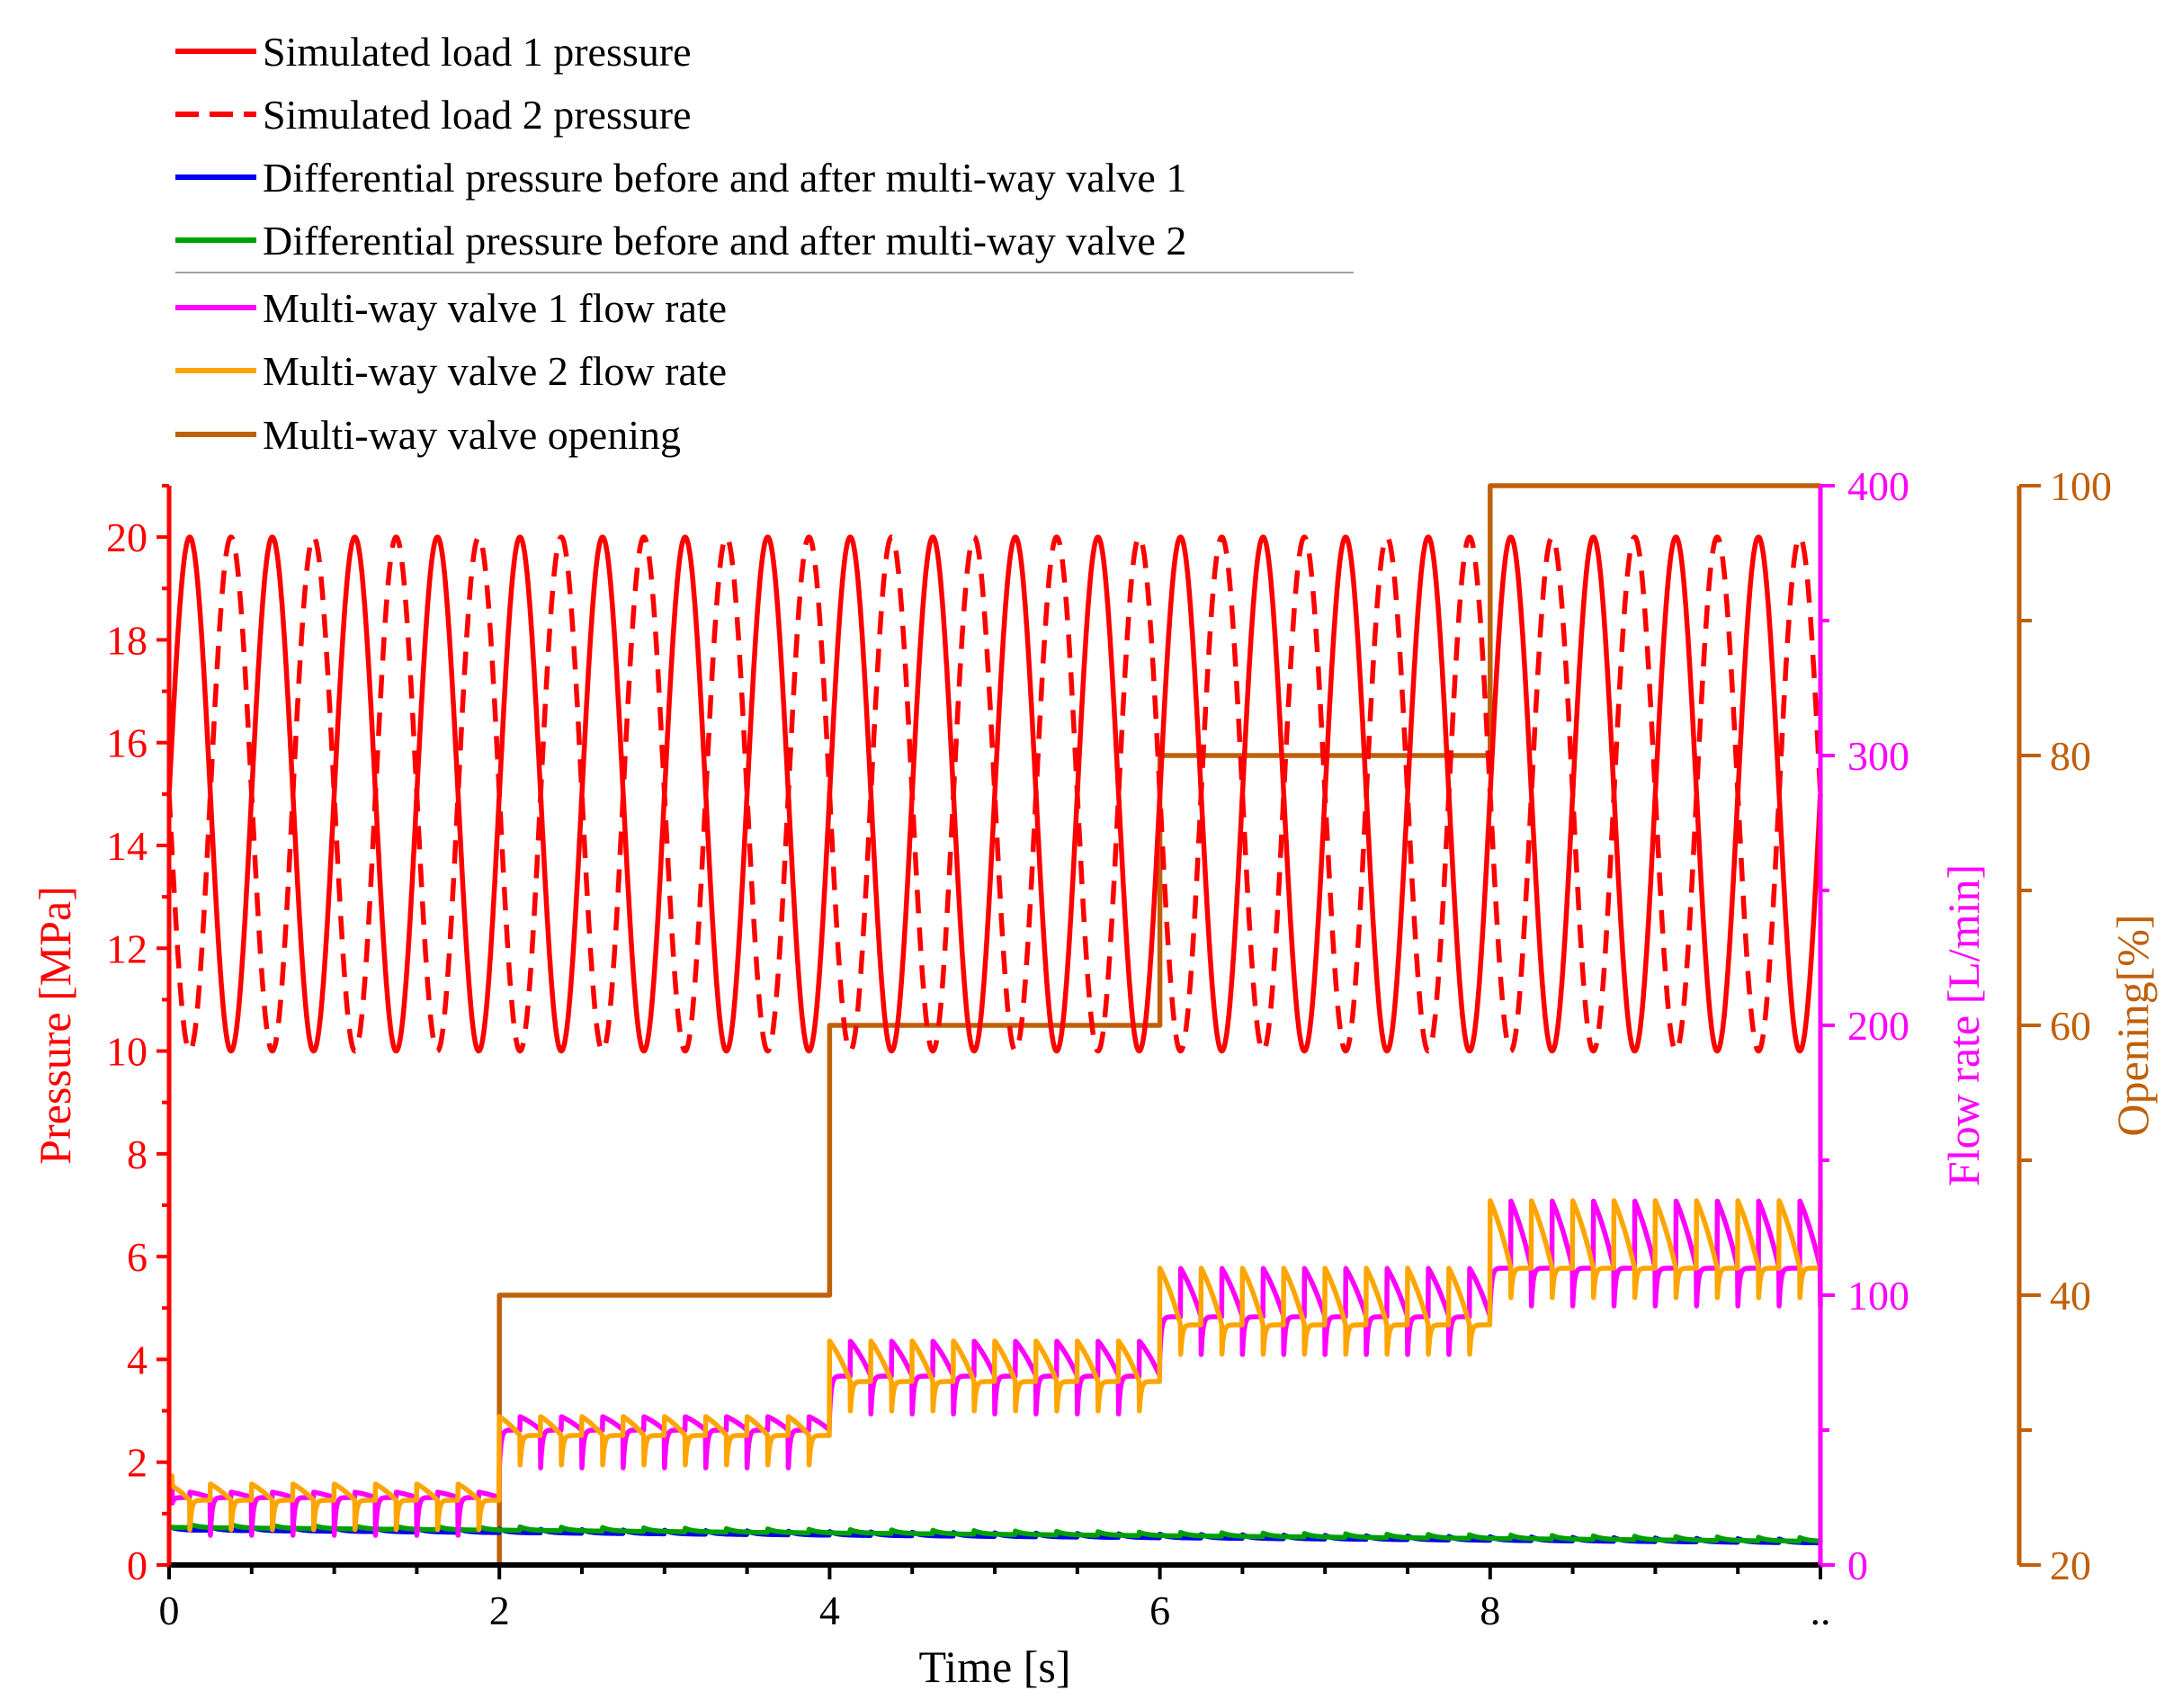  I want to click on legend-label-load2: Simulated load 2 pressure, so click(477, 115).